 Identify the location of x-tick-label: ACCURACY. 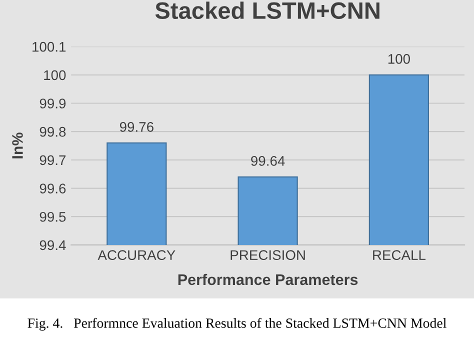
(137, 255).